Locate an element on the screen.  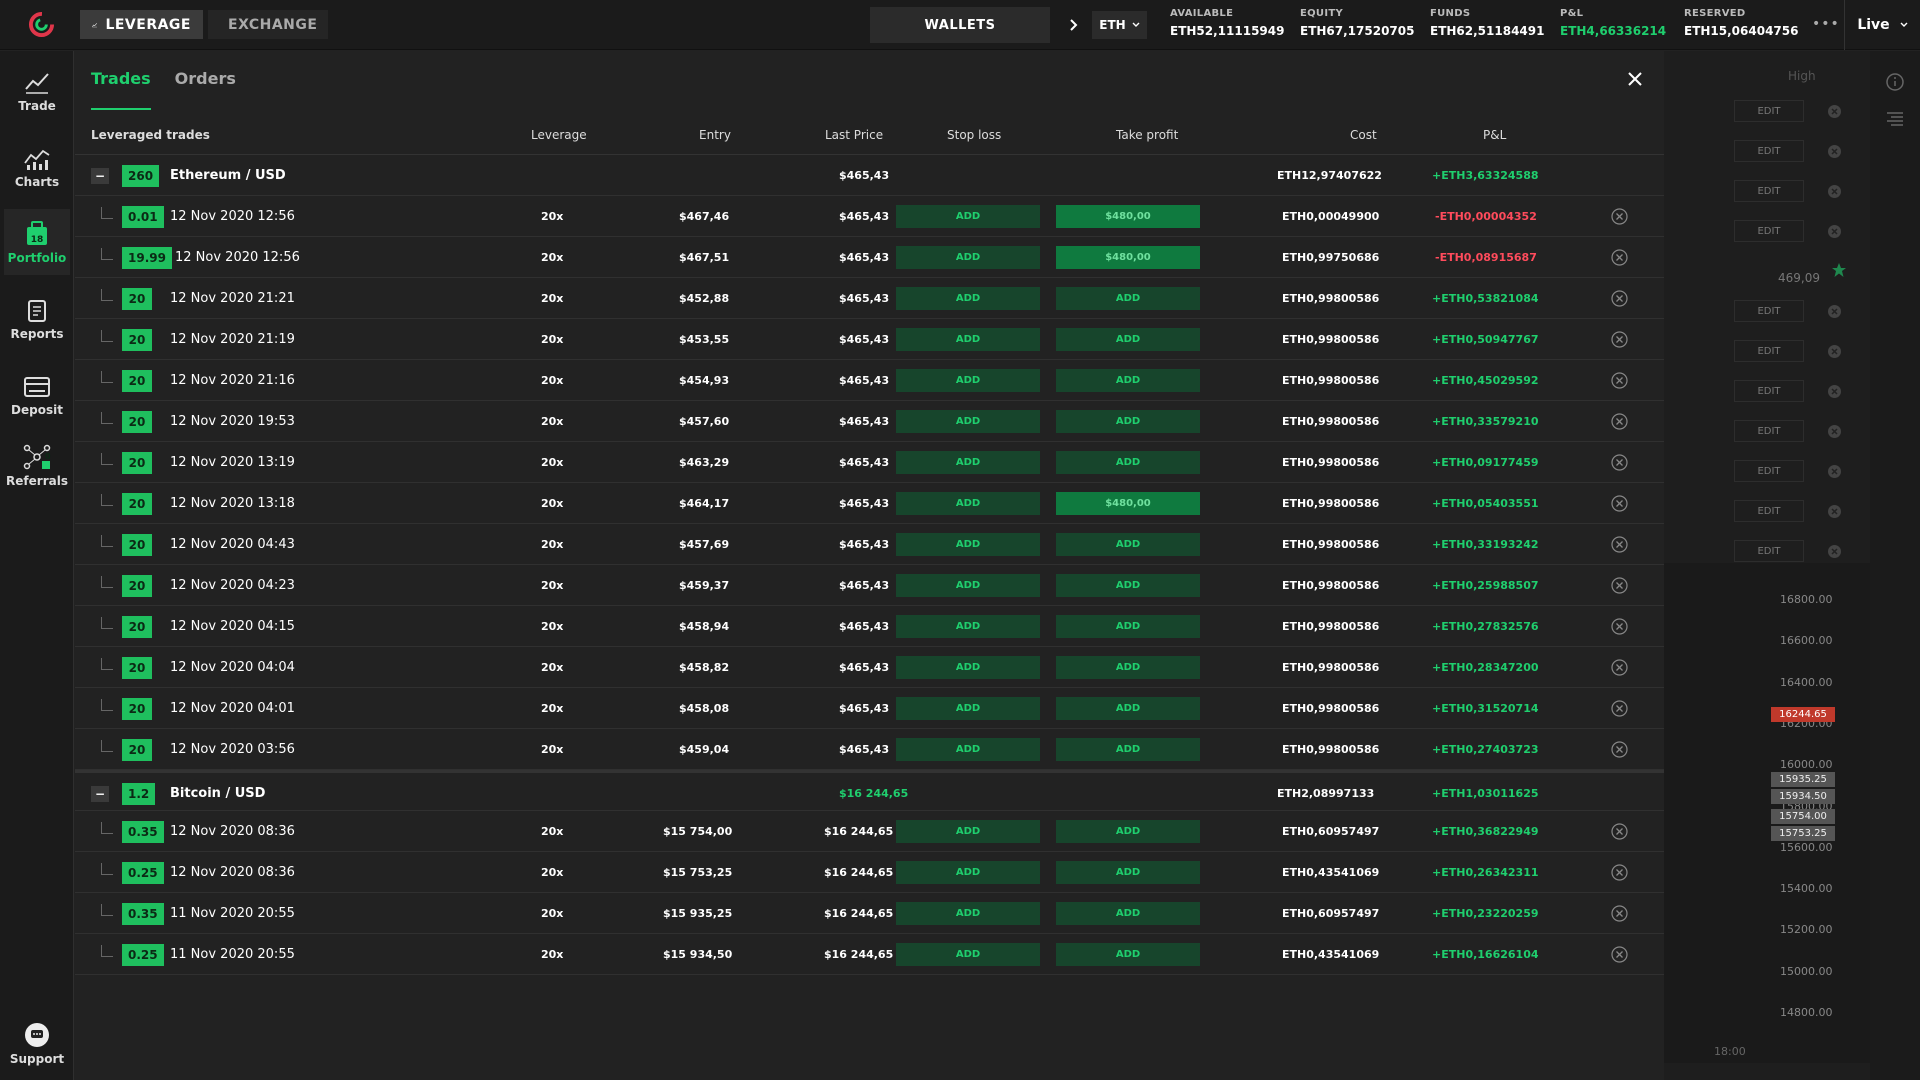
tab-orders: Orders is located at coordinates (205, 78).